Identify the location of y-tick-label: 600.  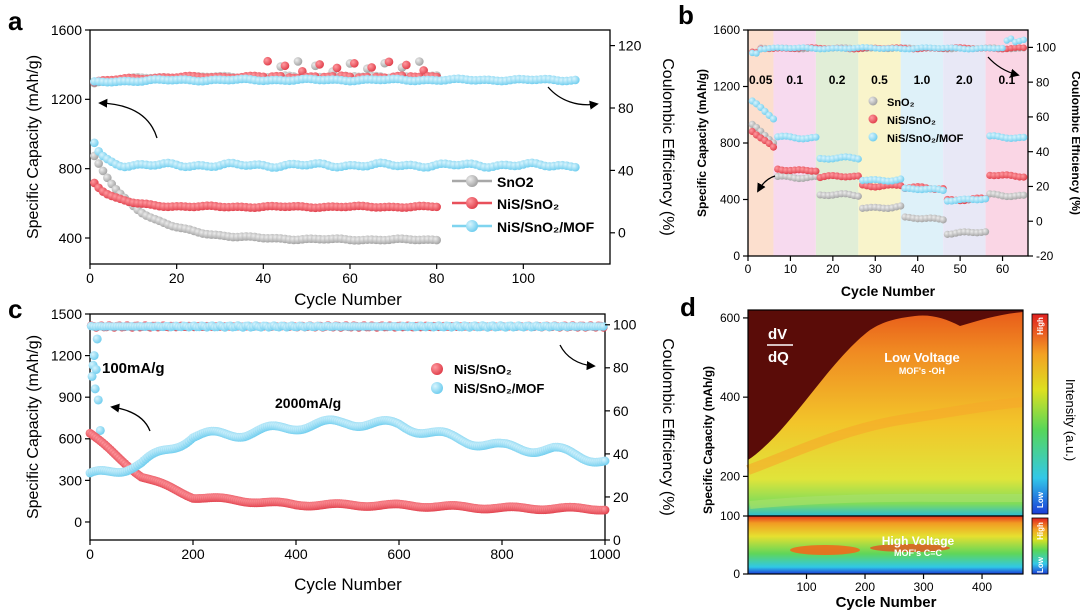
(71, 439).